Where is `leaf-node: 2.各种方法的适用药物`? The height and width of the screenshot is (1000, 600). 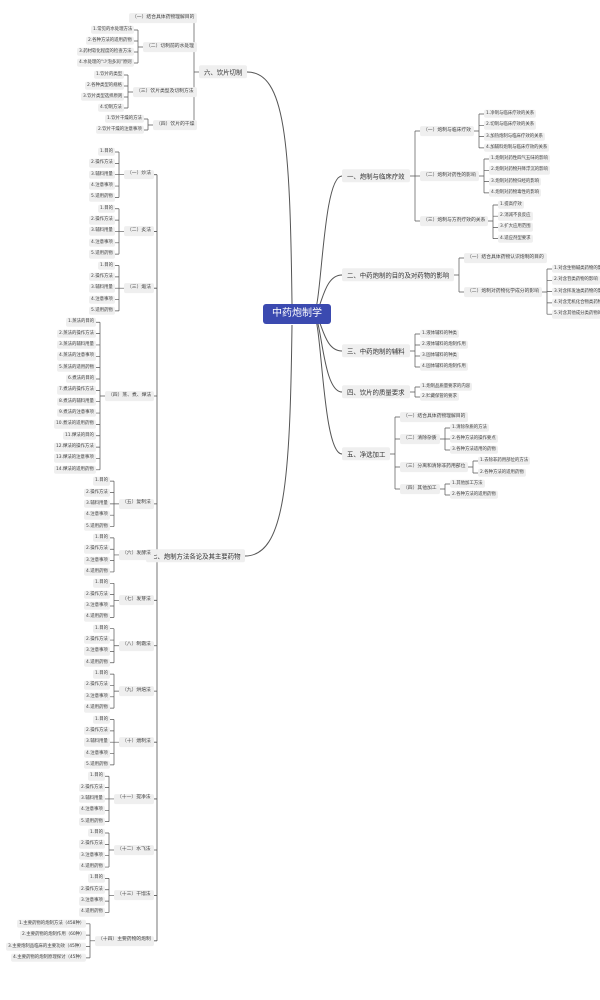
leaf-node: 2.各种方法的适用药物 is located at coordinates (474, 495).